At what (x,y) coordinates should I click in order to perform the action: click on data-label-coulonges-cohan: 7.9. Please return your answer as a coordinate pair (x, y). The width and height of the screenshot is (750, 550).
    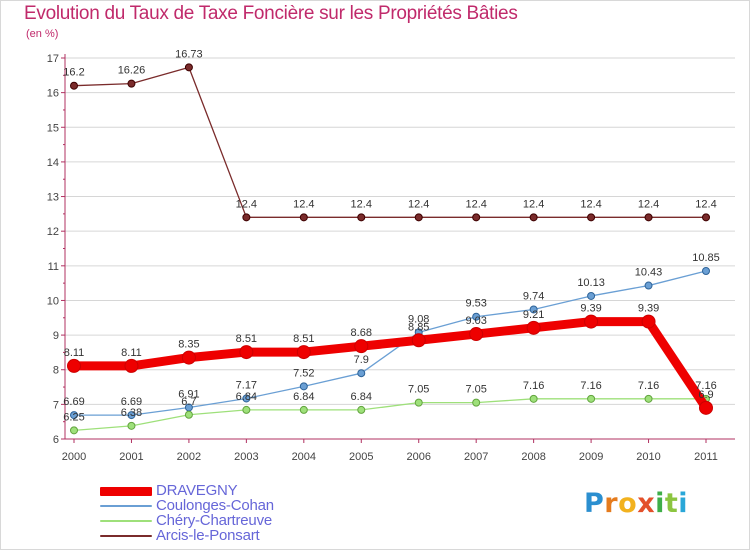
    Looking at the image, I should click on (361, 360).